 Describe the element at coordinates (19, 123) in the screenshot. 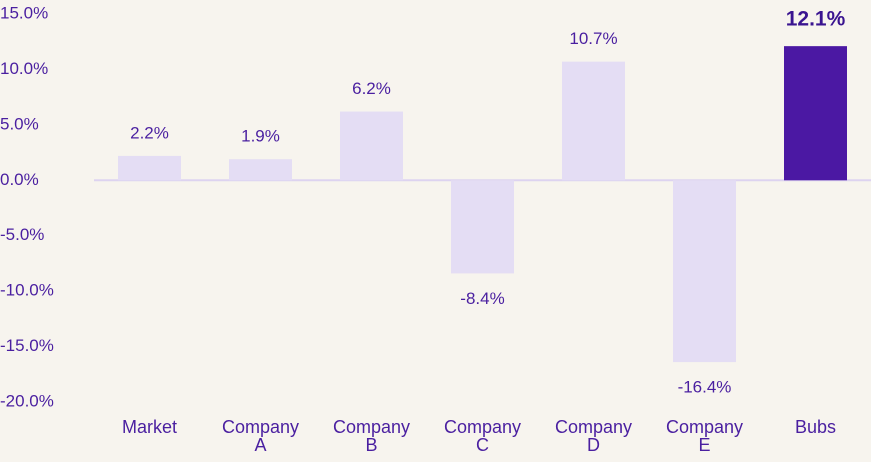

I see `y-tick-label: 5.0%` at that location.